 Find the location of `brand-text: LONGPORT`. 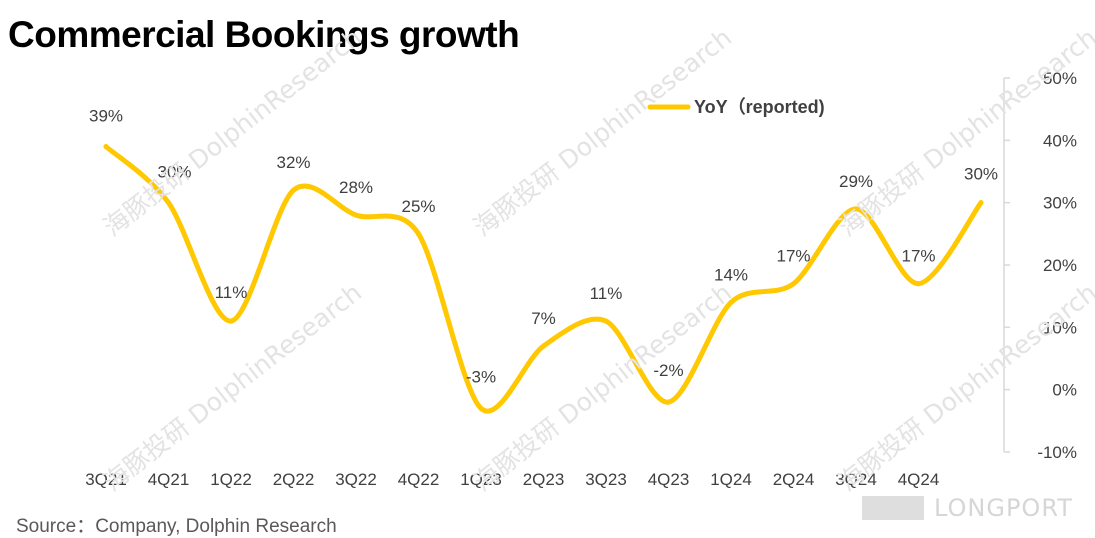

brand-text: LONGPORT is located at coordinates (1003, 508).